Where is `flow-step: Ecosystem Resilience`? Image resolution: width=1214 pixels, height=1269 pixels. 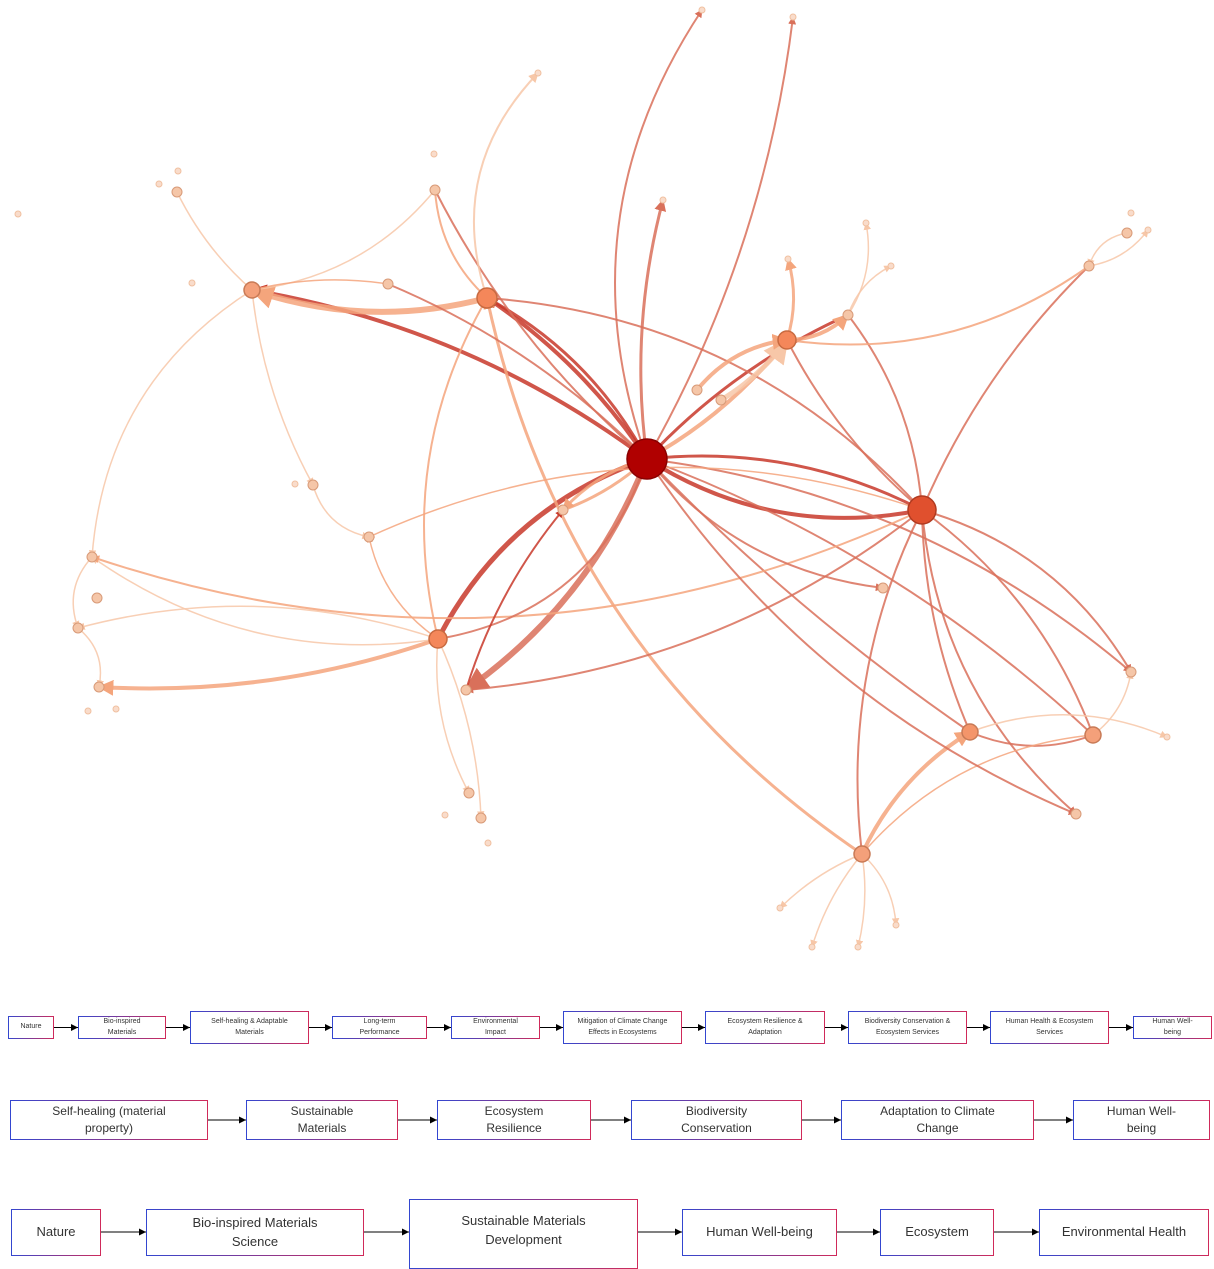
flow-step: Ecosystem Resilience is located at coordinates (514, 1120).